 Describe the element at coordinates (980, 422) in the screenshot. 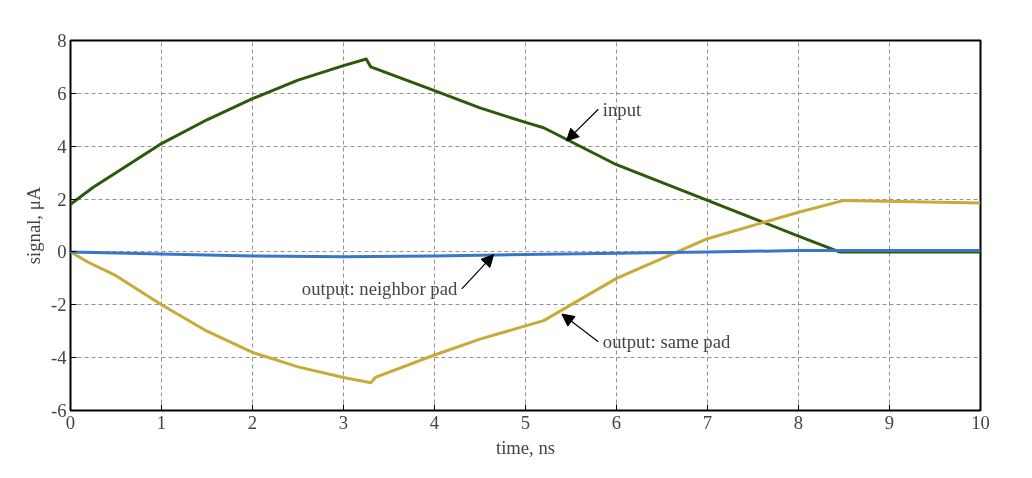

I see `x-tick-label: 10` at that location.